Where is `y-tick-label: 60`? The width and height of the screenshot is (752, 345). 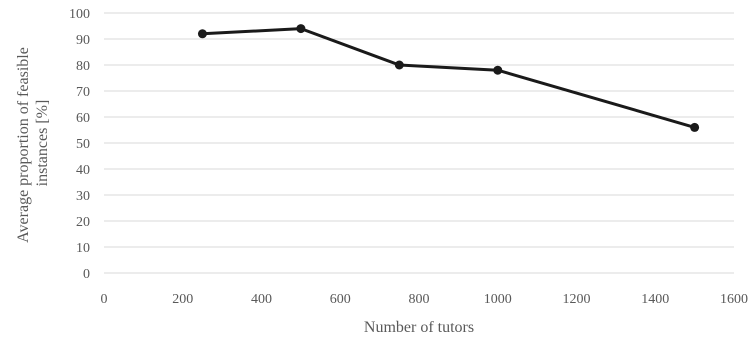
y-tick-label: 60 is located at coordinates (83, 118).